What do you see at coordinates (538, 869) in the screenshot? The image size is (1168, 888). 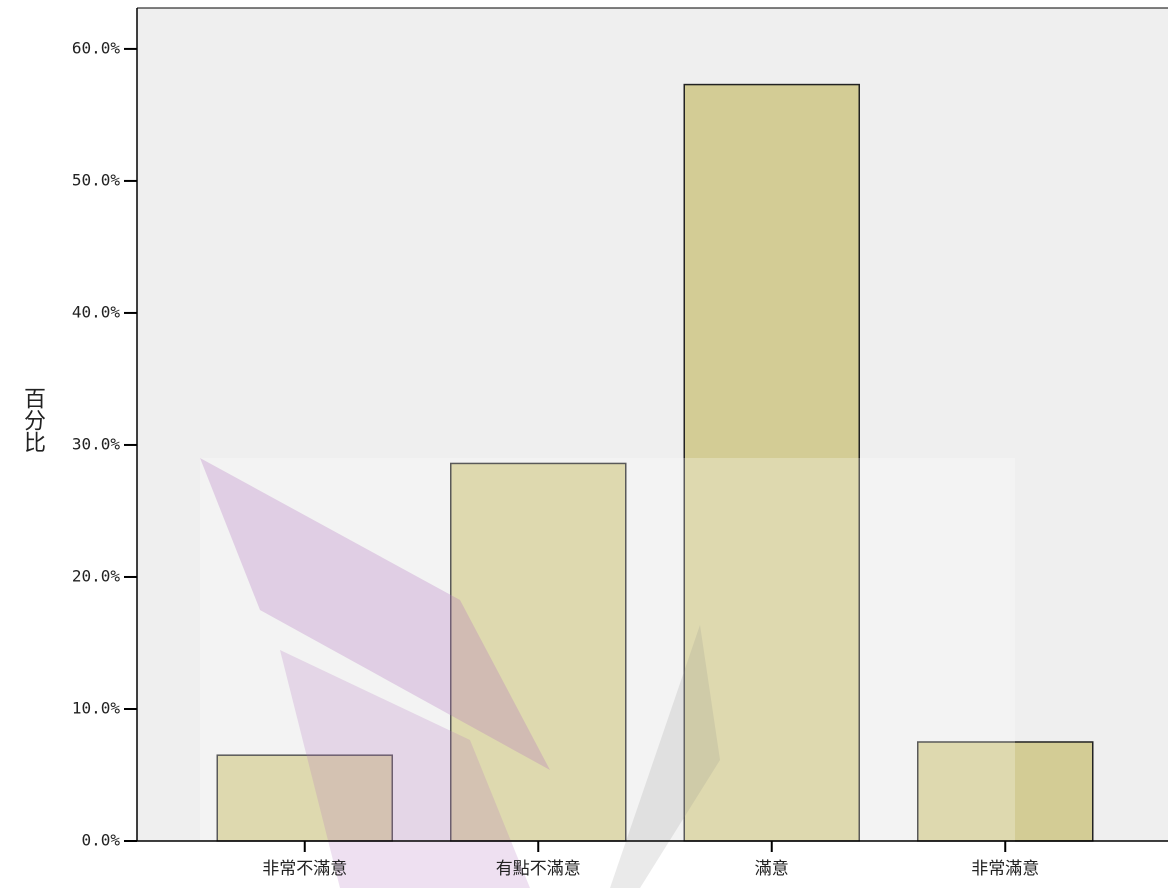 I see `x-tick-label: 有點不滿意` at bounding box center [538, 869].